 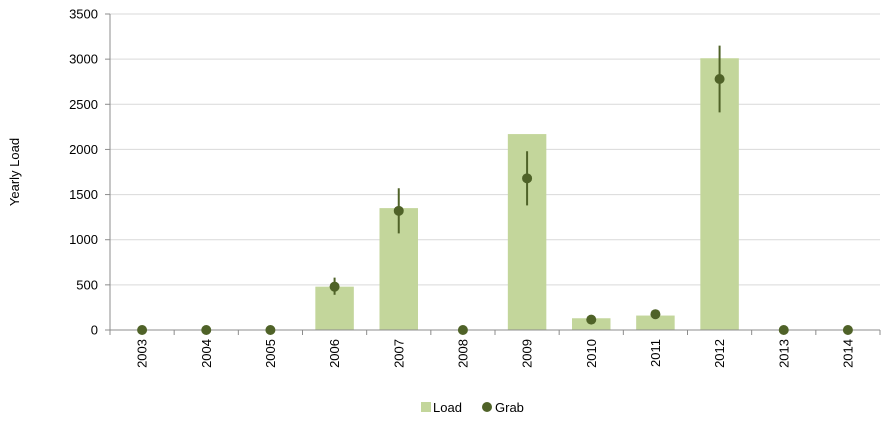 What do you see at coordinates (655, 314) in the screenshot?
I see `point-grab-2011` at bounding box center [655, 314].